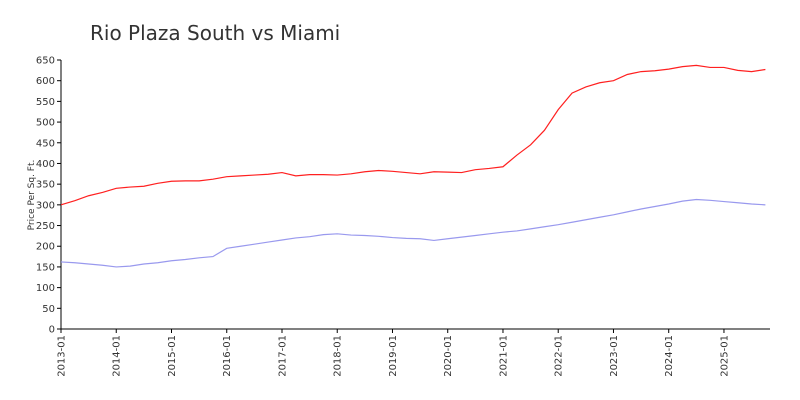 This screenshot has height=400, width=800. I want to click on y-tick-label: 150, so click(45, 267).